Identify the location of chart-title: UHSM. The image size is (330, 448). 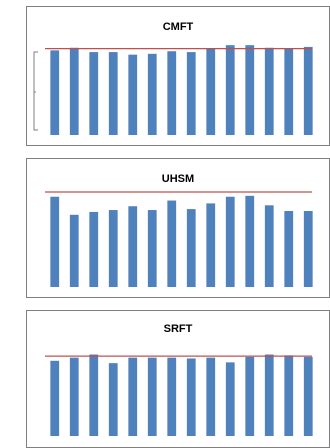
(178, 179).